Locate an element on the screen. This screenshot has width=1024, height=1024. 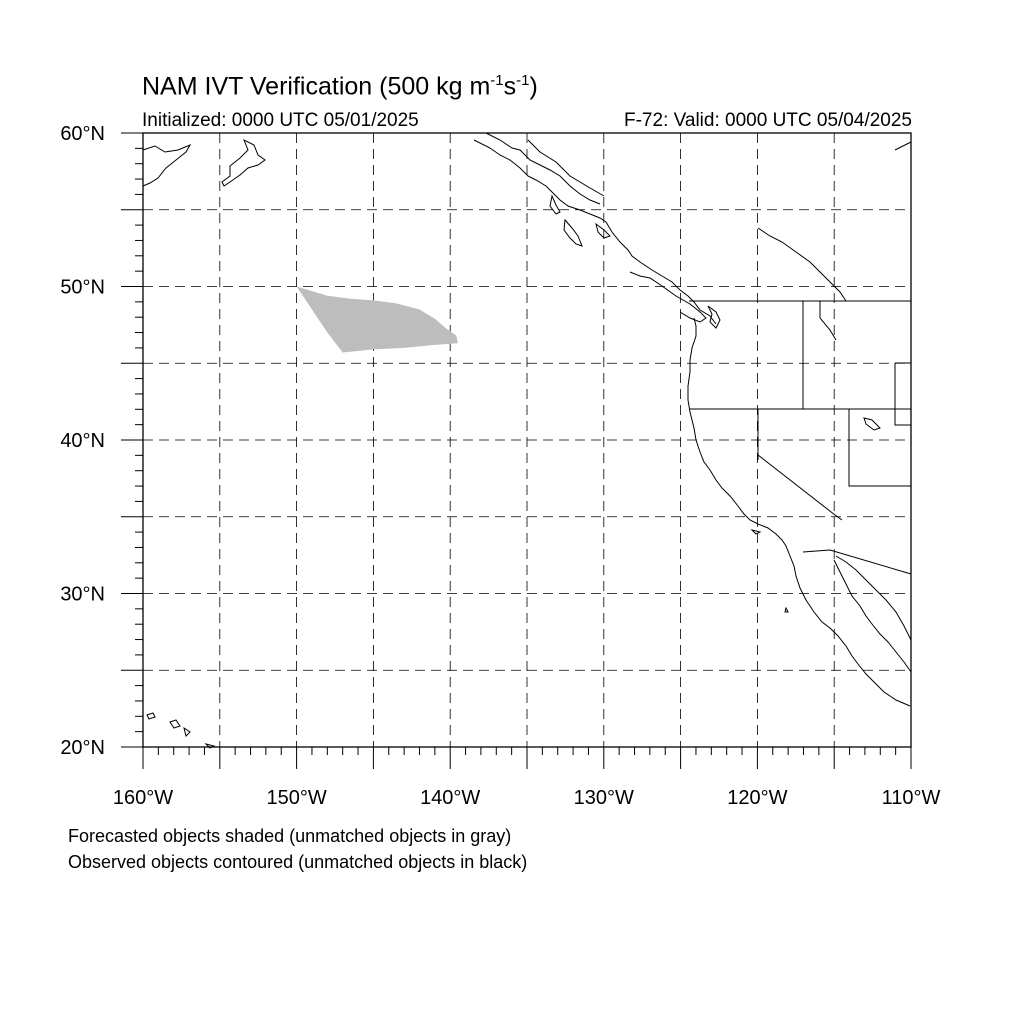
forecast-object-unmatched is located at coordinates (377, 319).